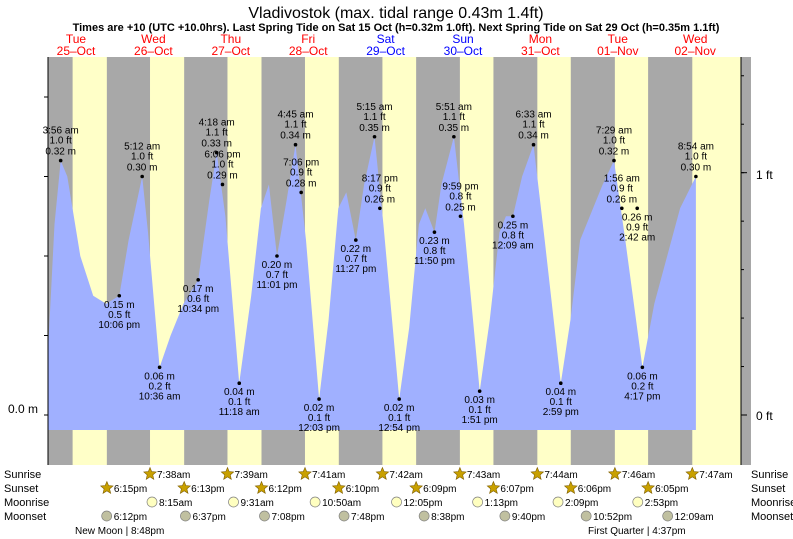 This screenshot has height=539, width=793. What do you see at coordinates (516, 489) in the screenshot?
I see `sun-time: 6:07pm` at bounding box center [516, 489].